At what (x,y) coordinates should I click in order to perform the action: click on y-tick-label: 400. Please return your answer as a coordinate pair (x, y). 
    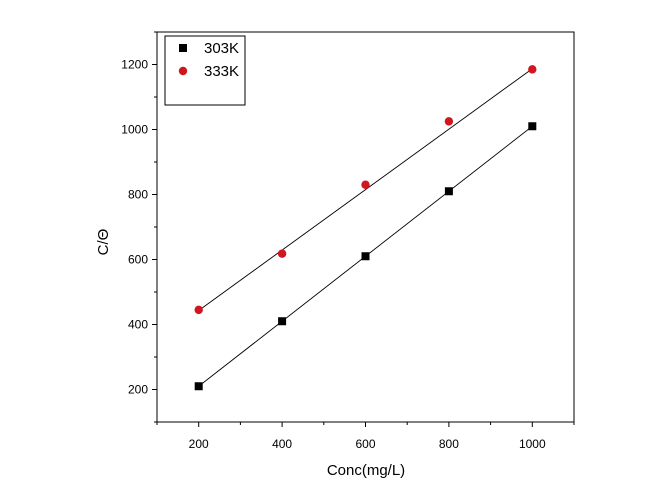
    Looking at the image, I should click on (138, 325).